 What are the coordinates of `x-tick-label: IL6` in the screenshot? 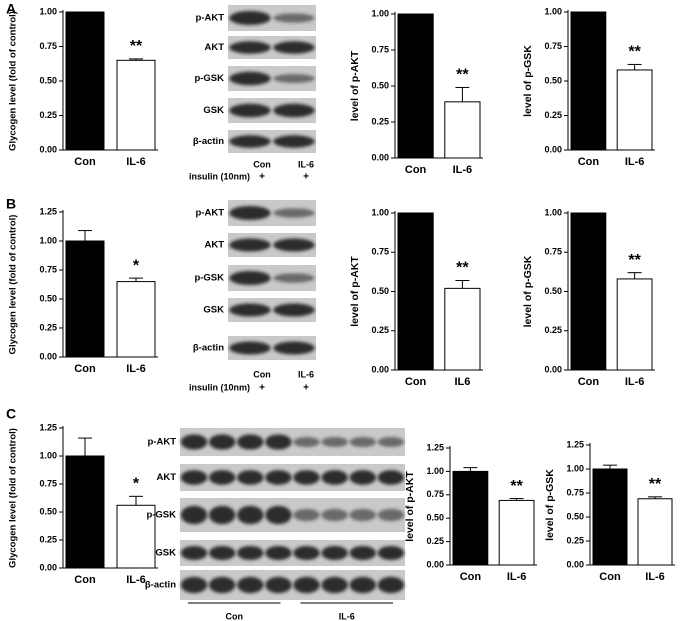 It's located at (462, 382).